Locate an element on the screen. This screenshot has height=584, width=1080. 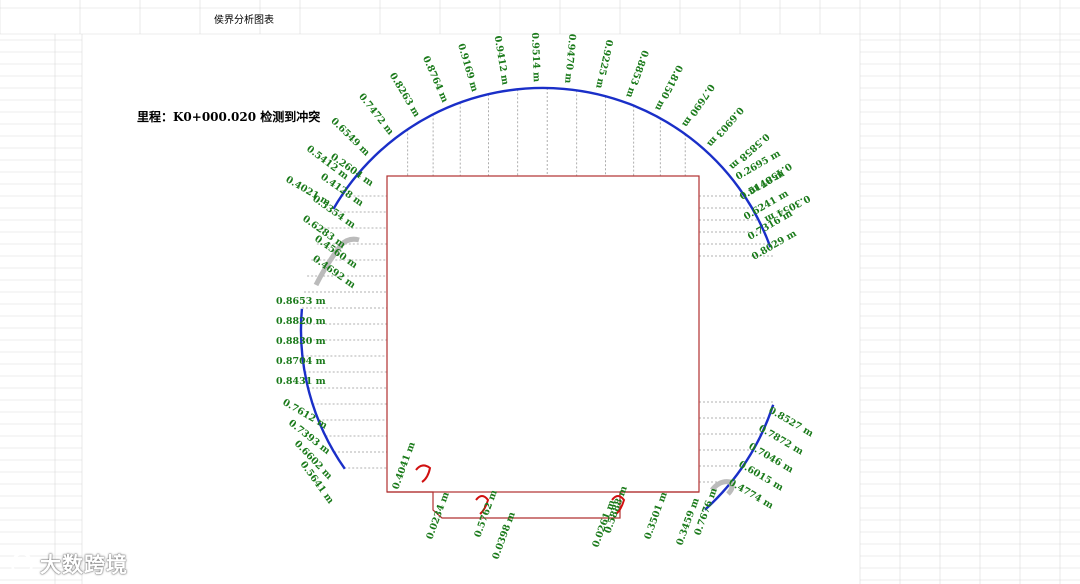
clearance-arc-top is located at coordinates (552, 167).